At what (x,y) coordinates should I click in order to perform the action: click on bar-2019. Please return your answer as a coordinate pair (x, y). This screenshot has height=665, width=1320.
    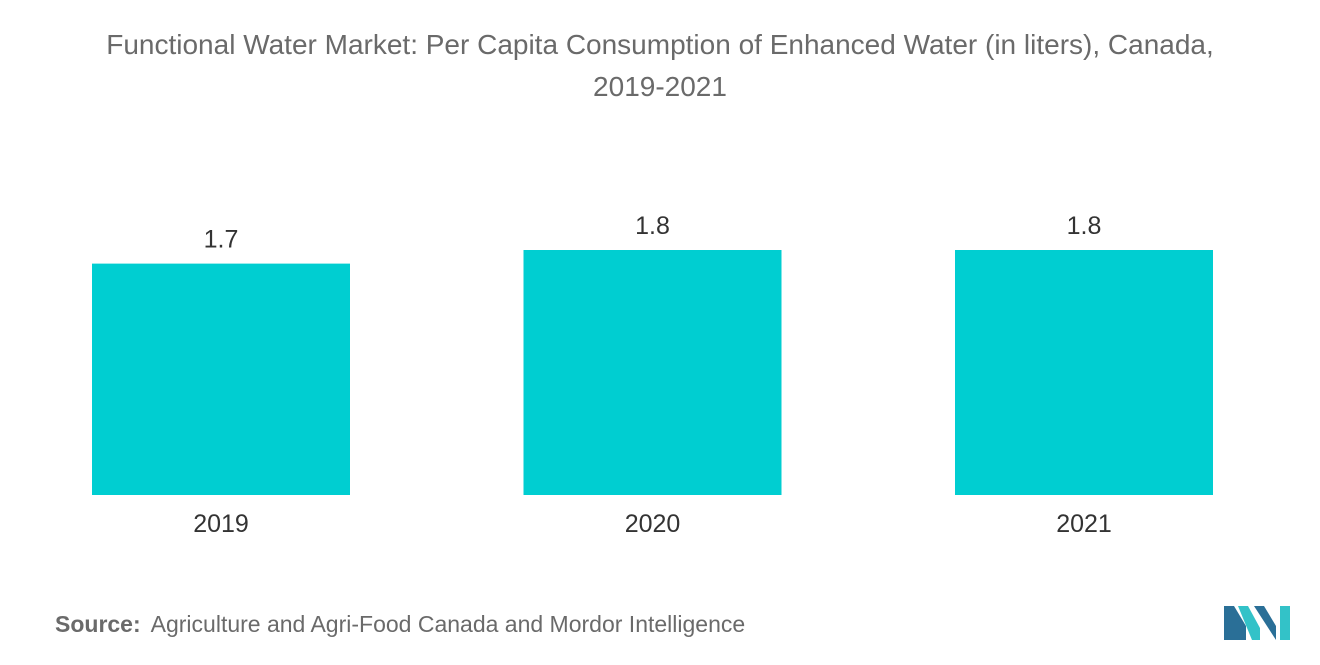
    Looking at the image, I should click on (221, 379).